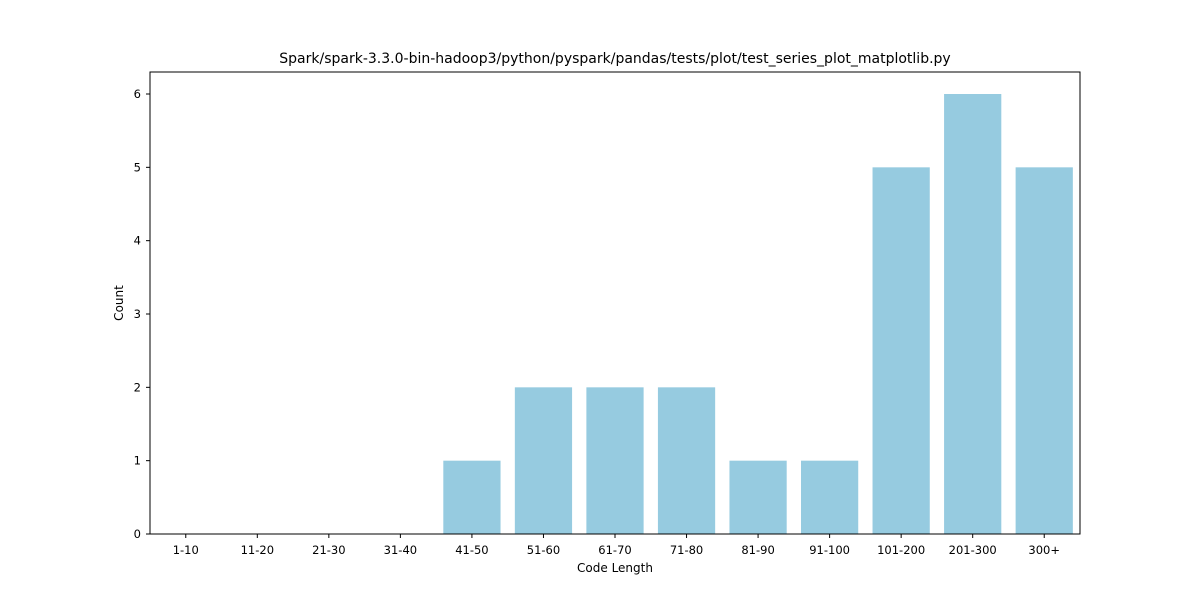 The width and height of the screenshot is (1200, 600). I want to click on x-tick-label: 41-50, so click(471, 550).